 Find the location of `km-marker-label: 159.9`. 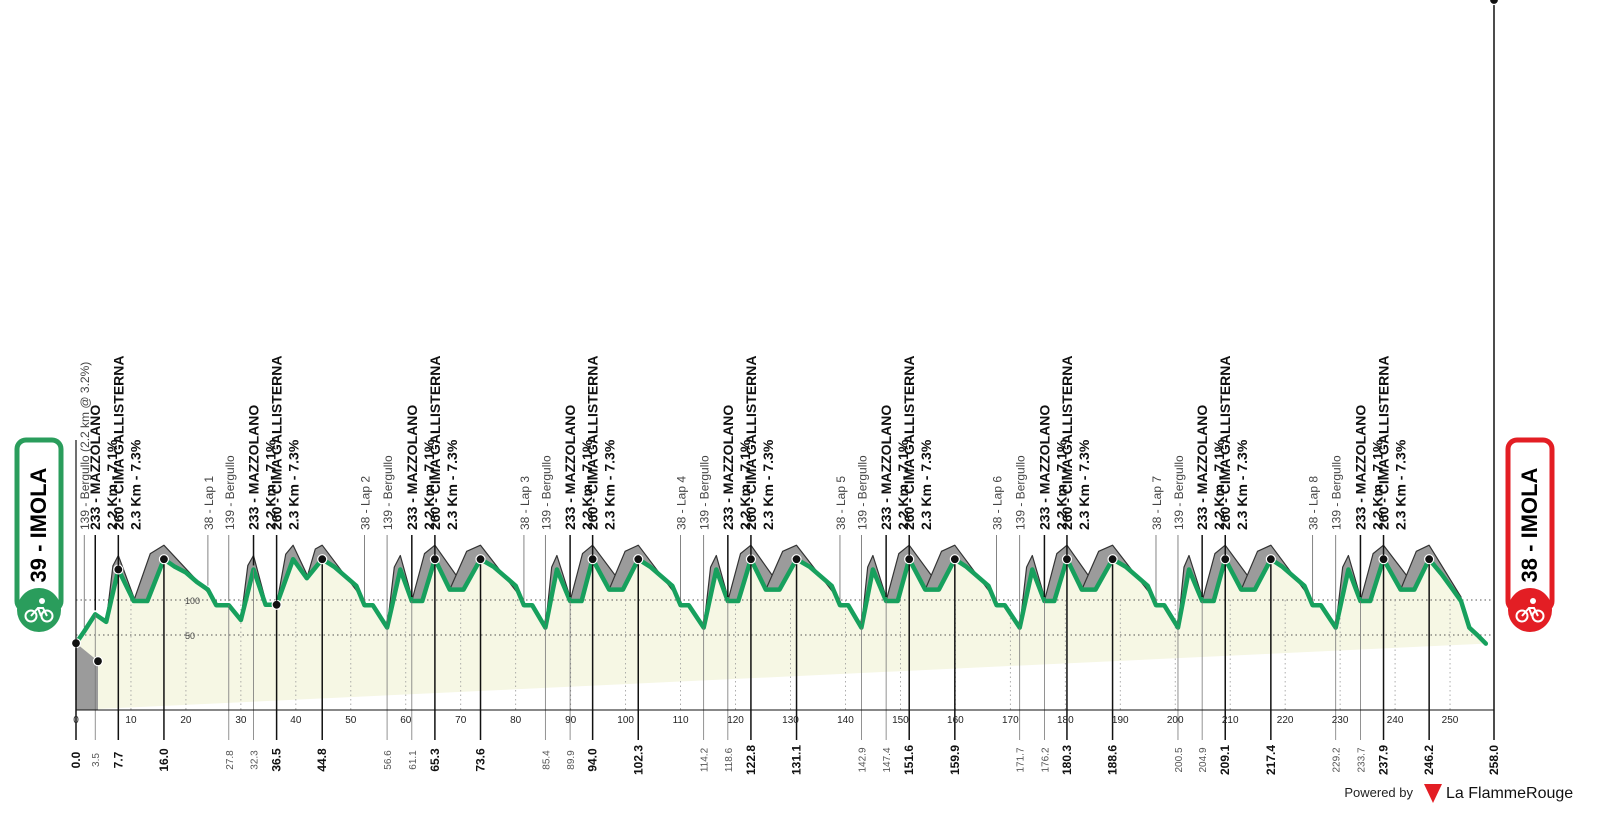

km-marker-label: 159.9 is located at coordinates (955, 760).